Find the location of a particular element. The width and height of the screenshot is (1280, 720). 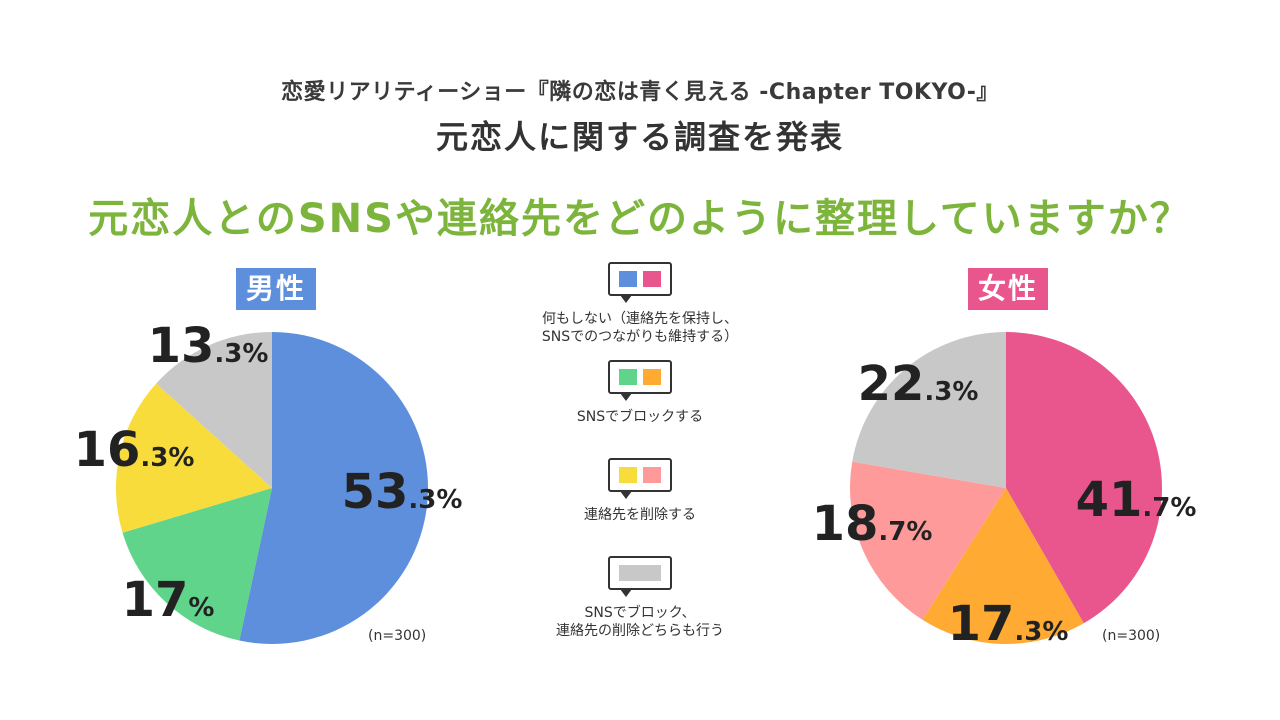

legend-label-delete: 連絡先を削除する is located at coordinates (640, 515).